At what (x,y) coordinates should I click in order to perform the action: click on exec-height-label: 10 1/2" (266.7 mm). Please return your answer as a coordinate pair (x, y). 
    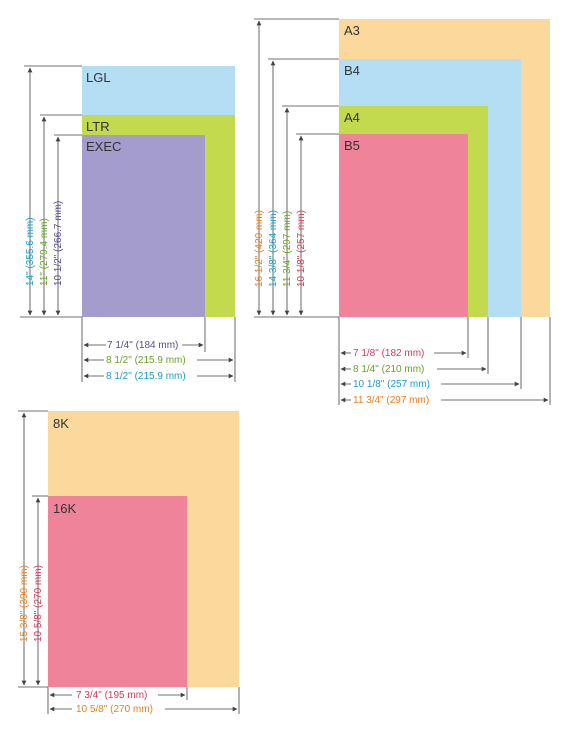
    Looking at the image, I should click on (58, 243).